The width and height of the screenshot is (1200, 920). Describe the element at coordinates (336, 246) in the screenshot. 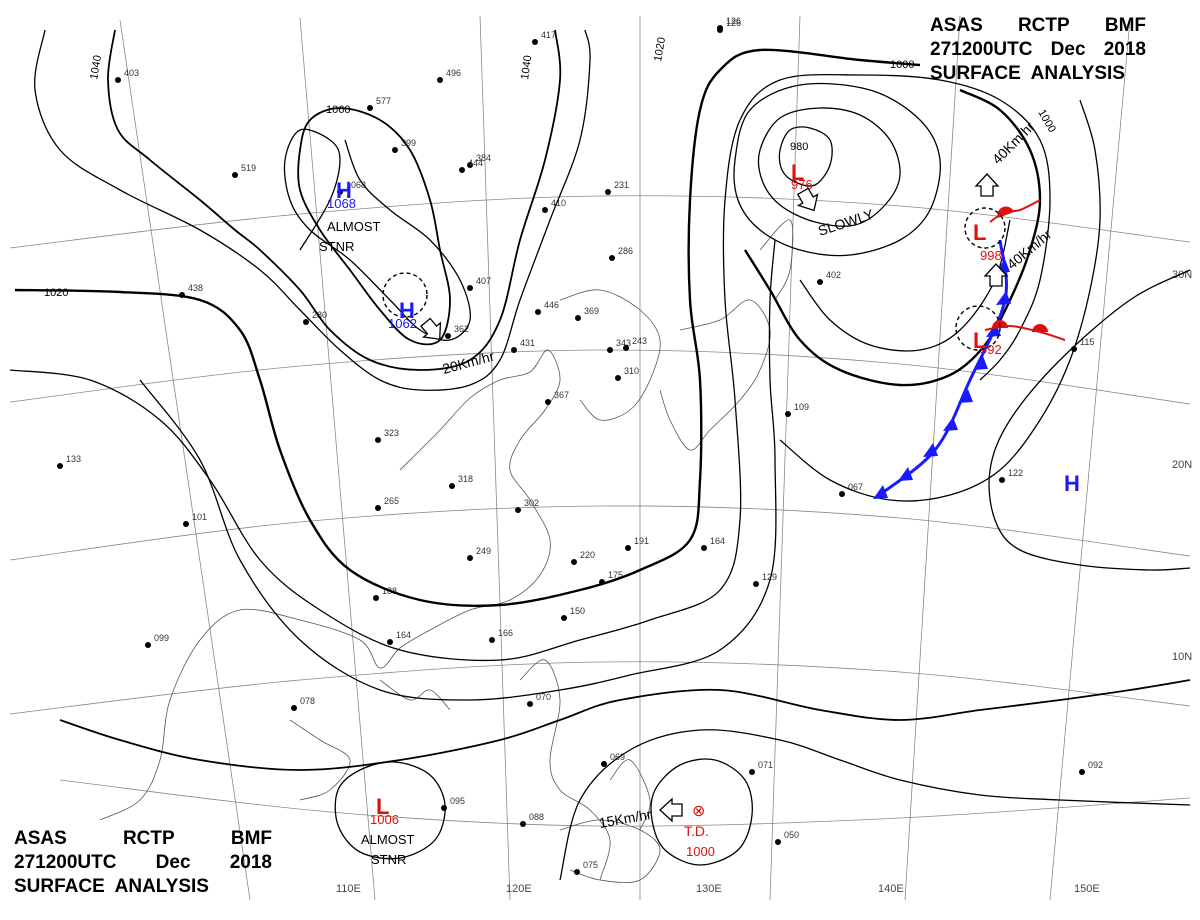

I see `motion-note: STNR` at that location.